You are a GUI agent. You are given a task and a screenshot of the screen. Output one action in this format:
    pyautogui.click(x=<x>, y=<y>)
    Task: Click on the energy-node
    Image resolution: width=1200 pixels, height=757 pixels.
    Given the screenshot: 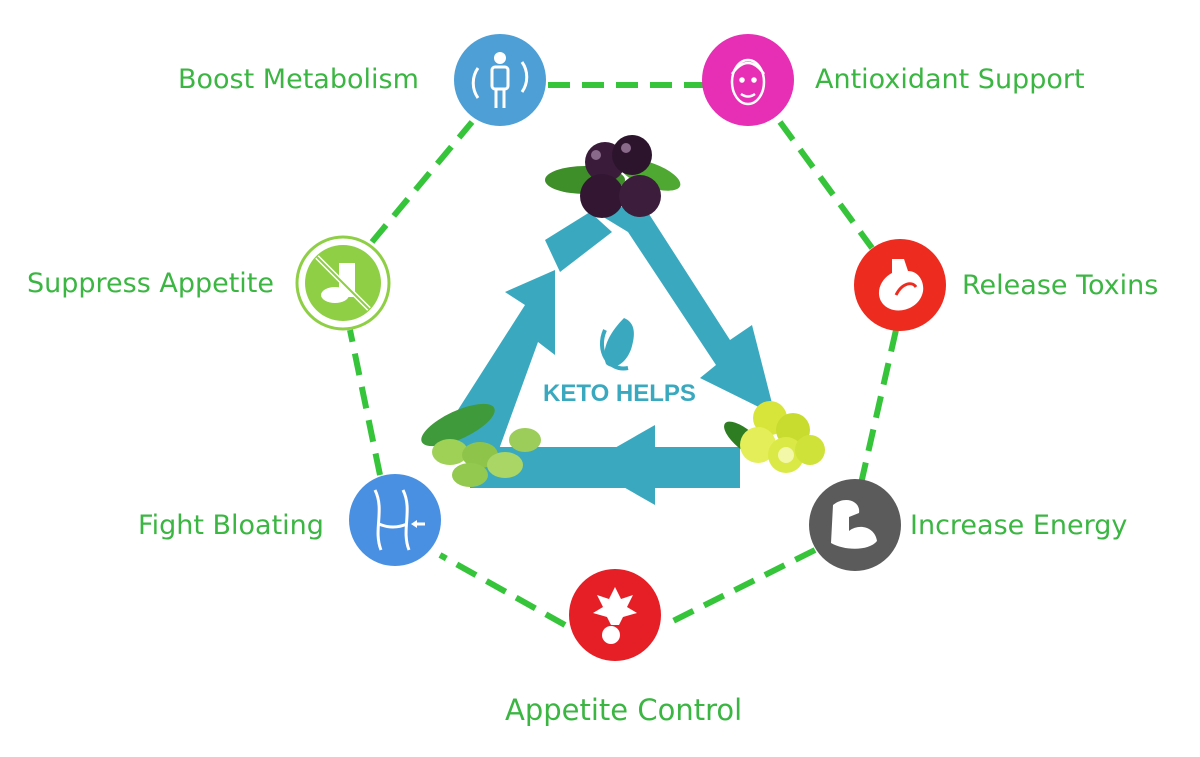 What is the action you would take?
    pyautogui.click(x=855, y=525)
    